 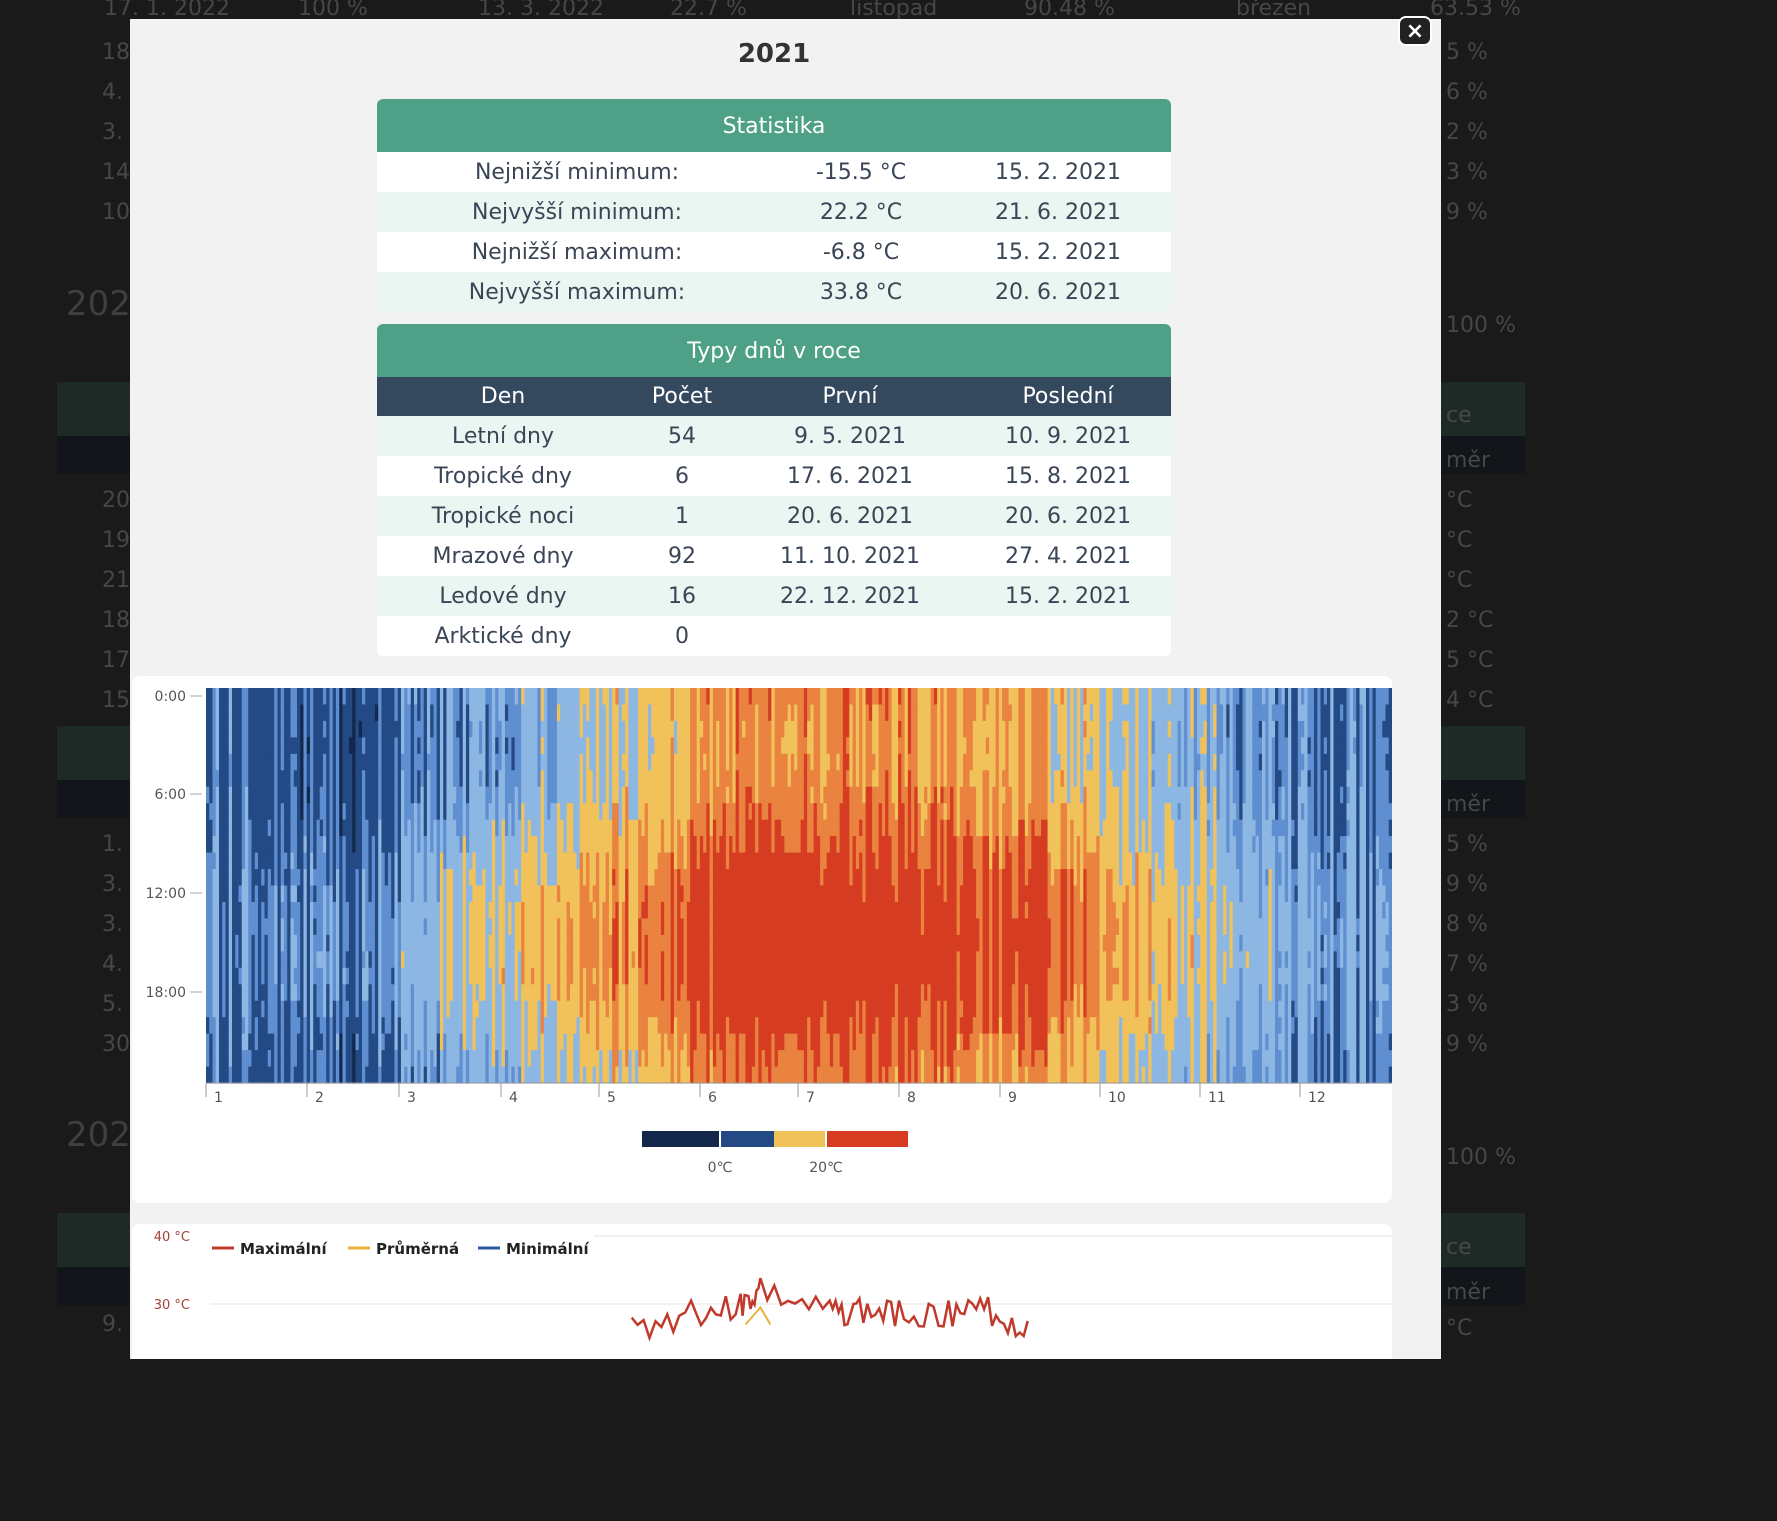 What do you see at coordinates (116, 540) in the screenshot?
I see `bg-fragment: 19` at bounding box center [116, 540].